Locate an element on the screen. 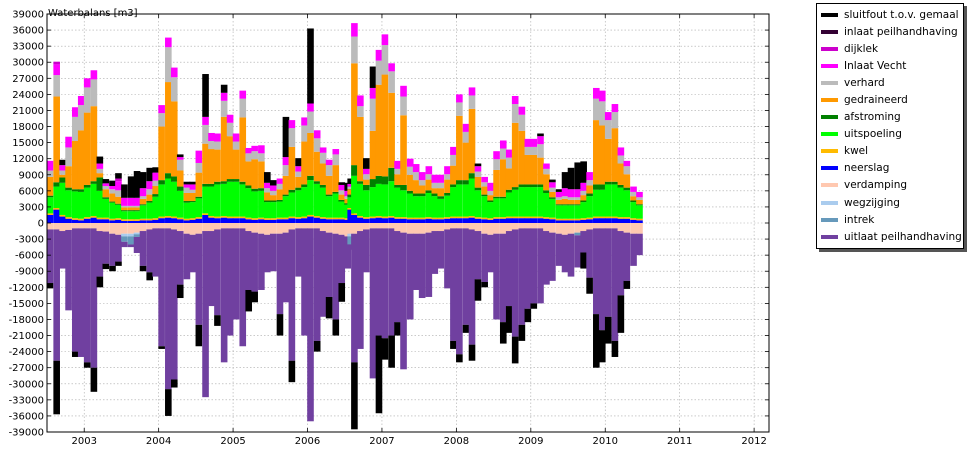 The height and width of the screenshot is (452, 970). legend-item: dijklek is located at coordinates (890, 48).